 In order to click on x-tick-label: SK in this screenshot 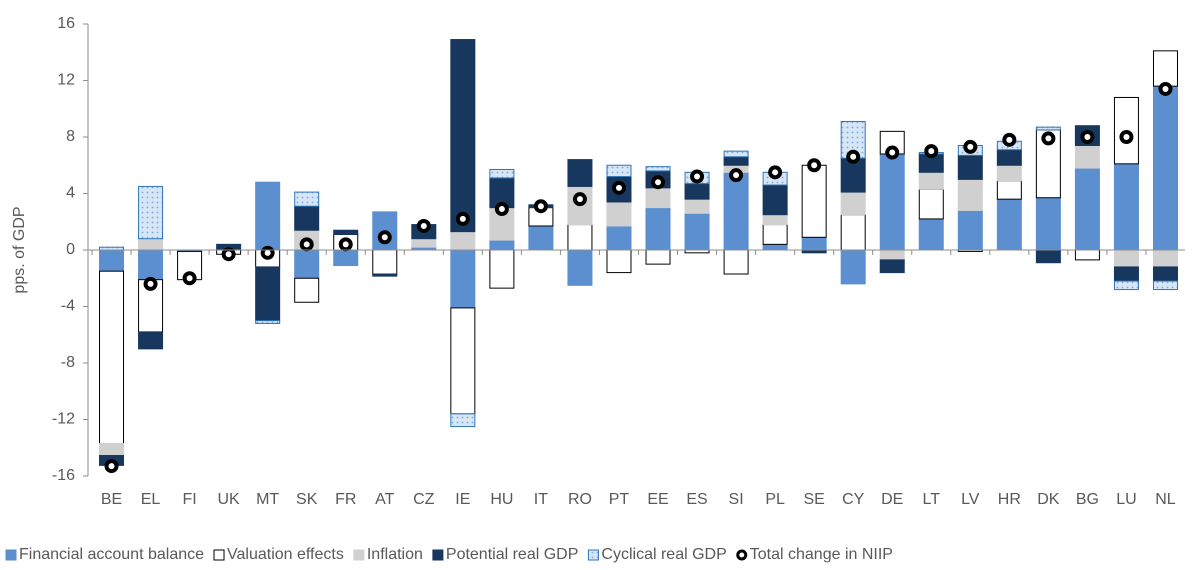, I will do `click(307, 499)`.